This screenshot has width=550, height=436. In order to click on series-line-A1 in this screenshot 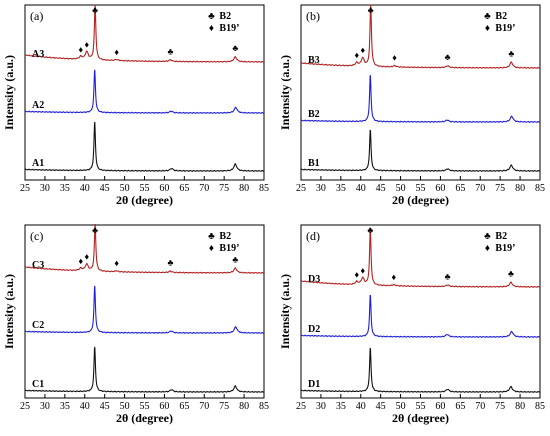, I will do `click(144, 146)`.